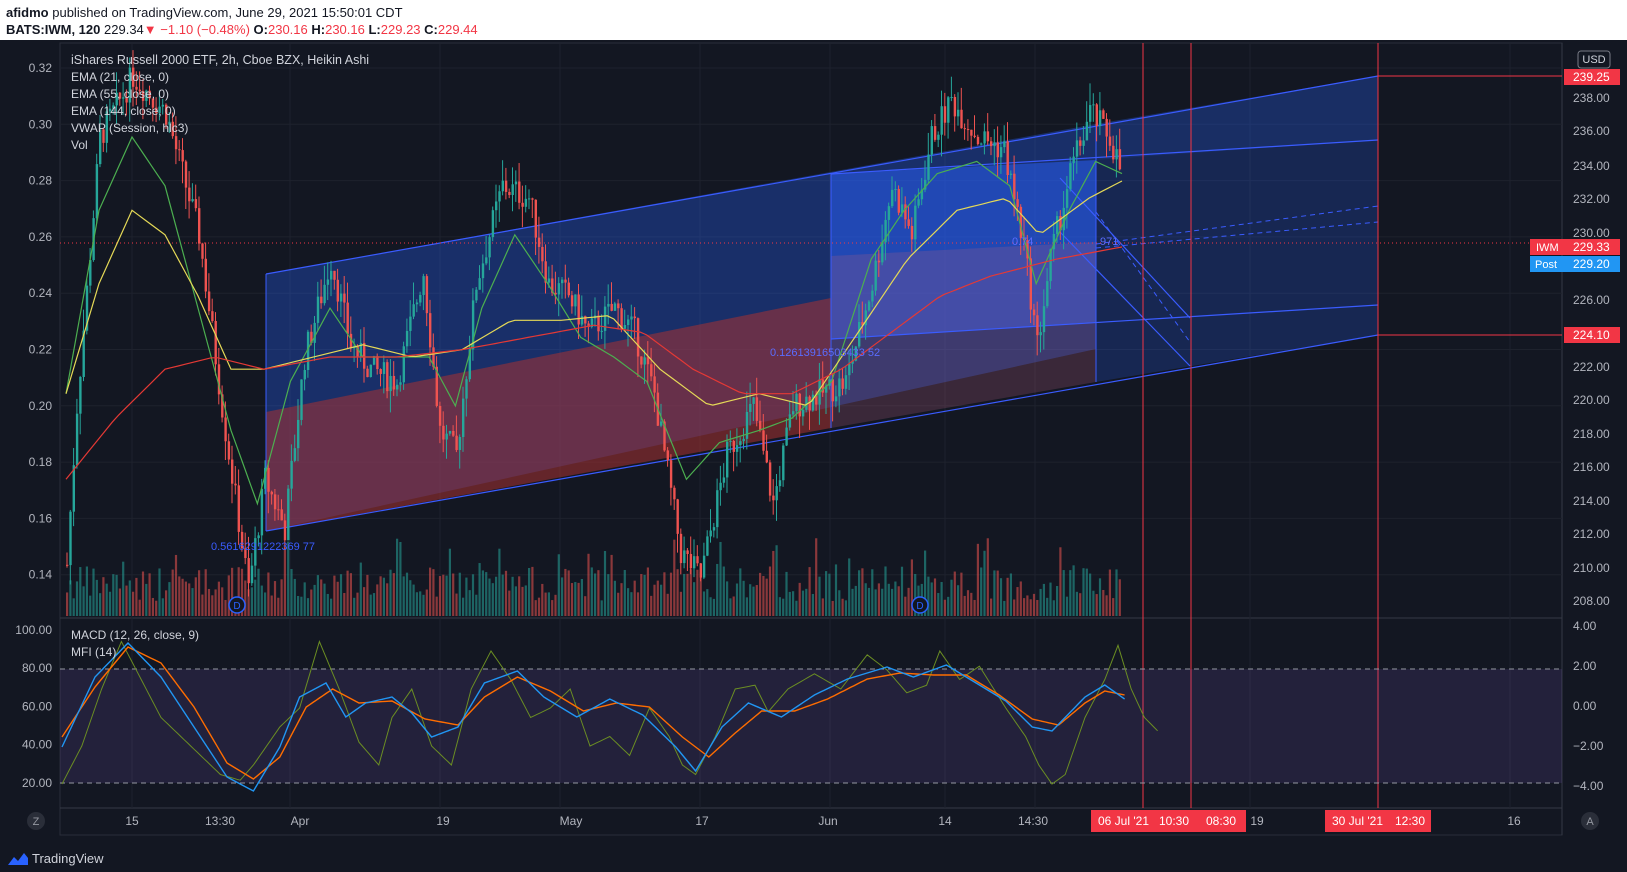 The image size is (1627, 872). I want to click on tradingview-brand: TradingView, so click(56, 858).